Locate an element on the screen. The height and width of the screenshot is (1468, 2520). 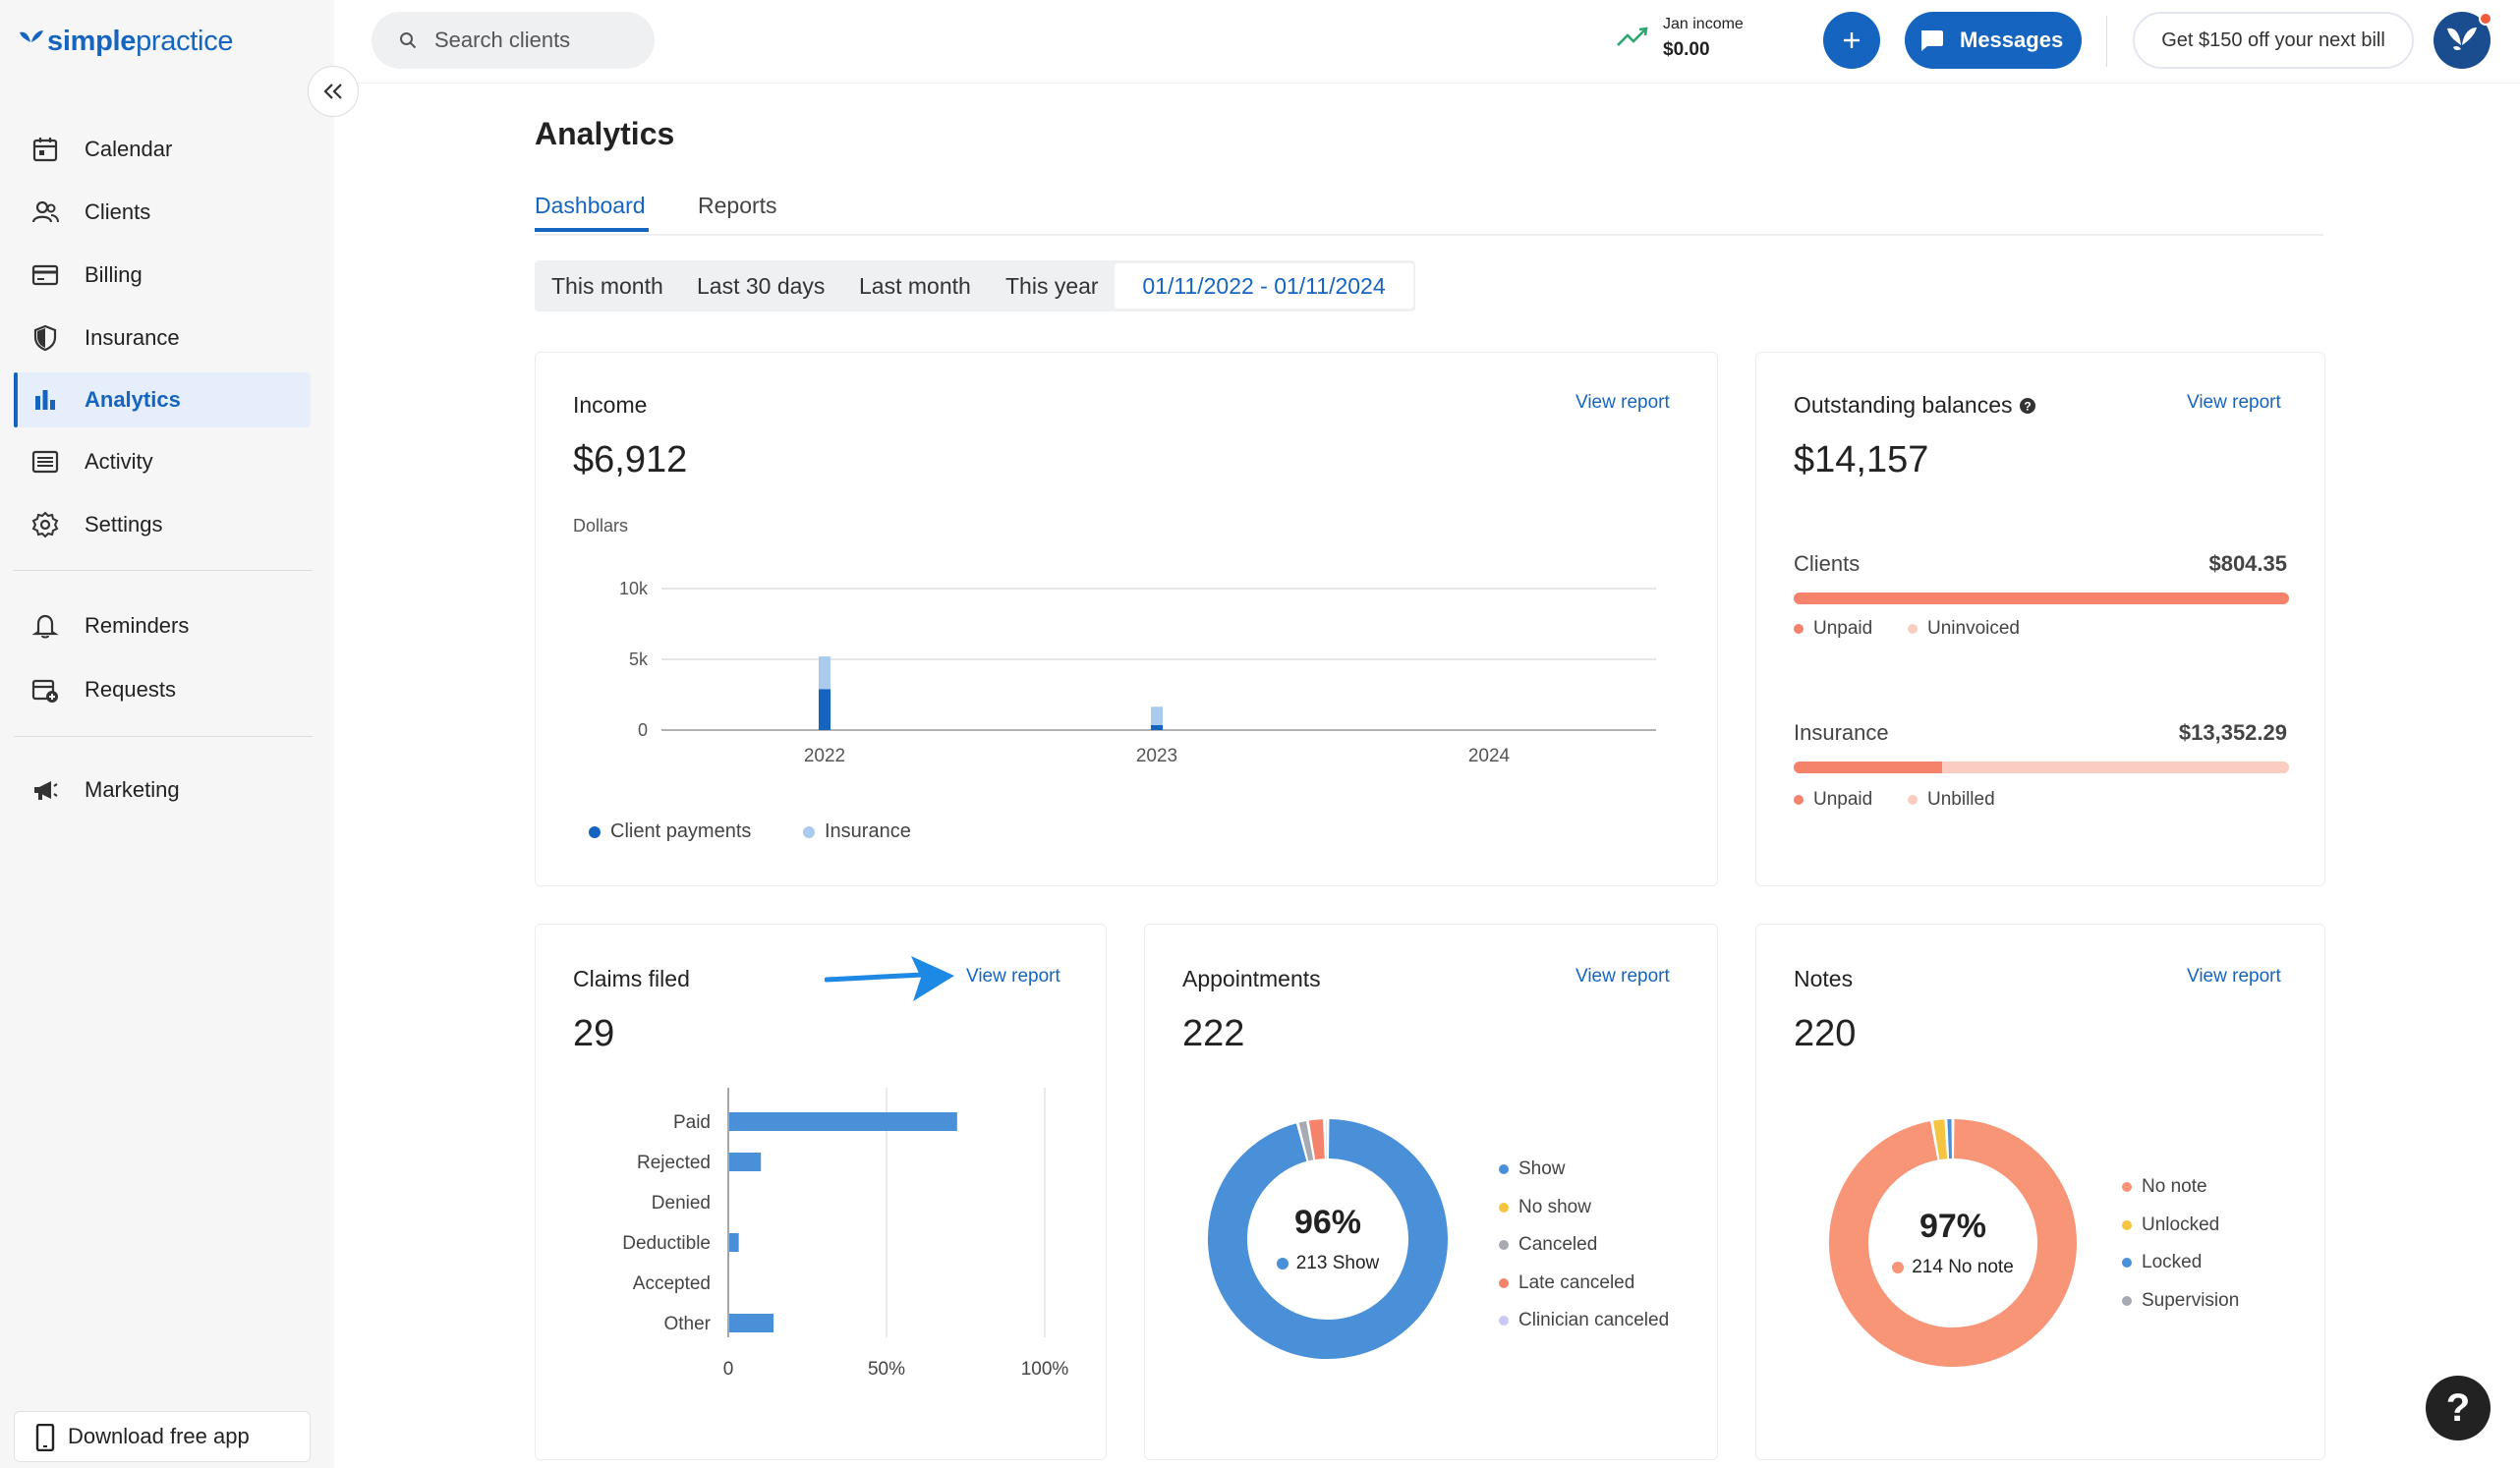
sidebar-item-clients: Clients is located at coordinates (162, 213).